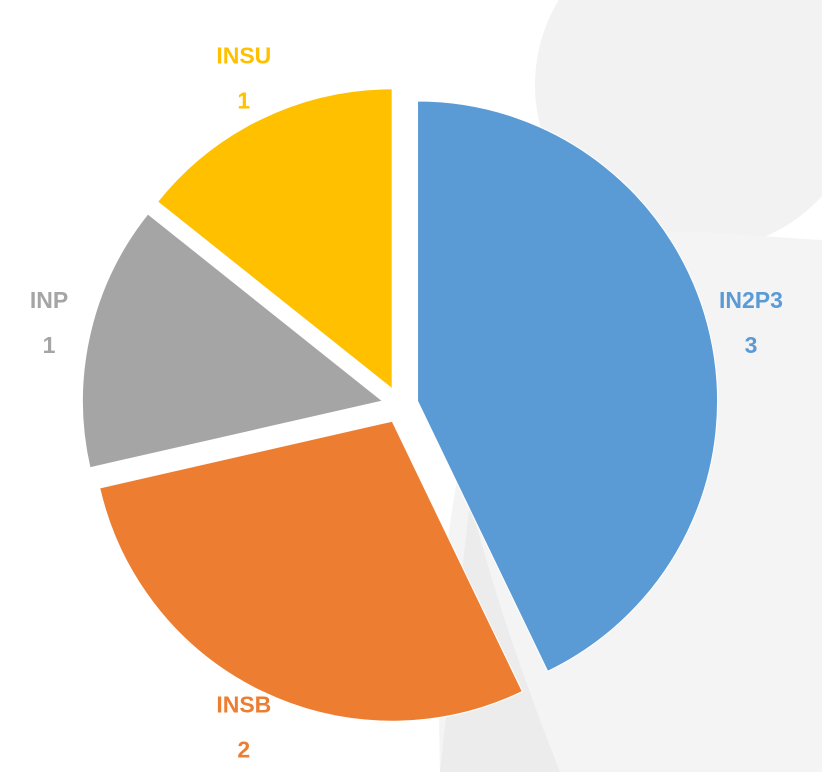 This screenshot has height=772, width=822. What do you see at coordinates (751, 300) in the screenshot?
I see `slice-label: IN2P3` at bounding box center [751, 300].